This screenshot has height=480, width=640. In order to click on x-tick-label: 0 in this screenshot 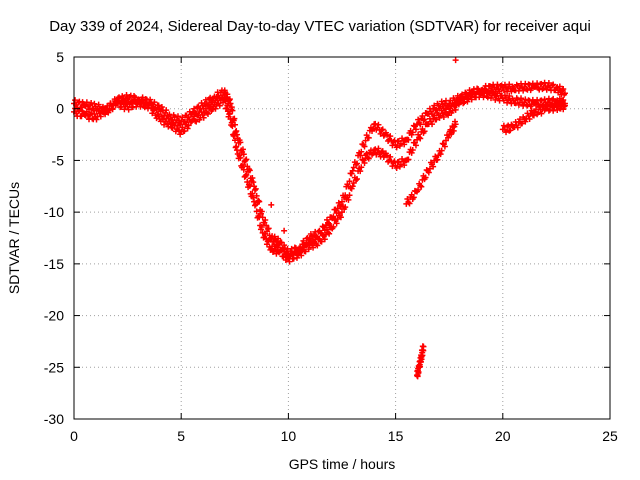, I will do `click(74, 436)`.